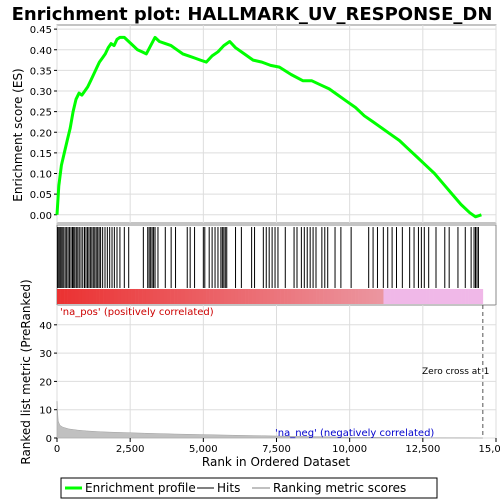 The width and height of the screenshot is (500, 500). I want to click on legend-enrichment-label: Enrichment profile, so click(140, 488).